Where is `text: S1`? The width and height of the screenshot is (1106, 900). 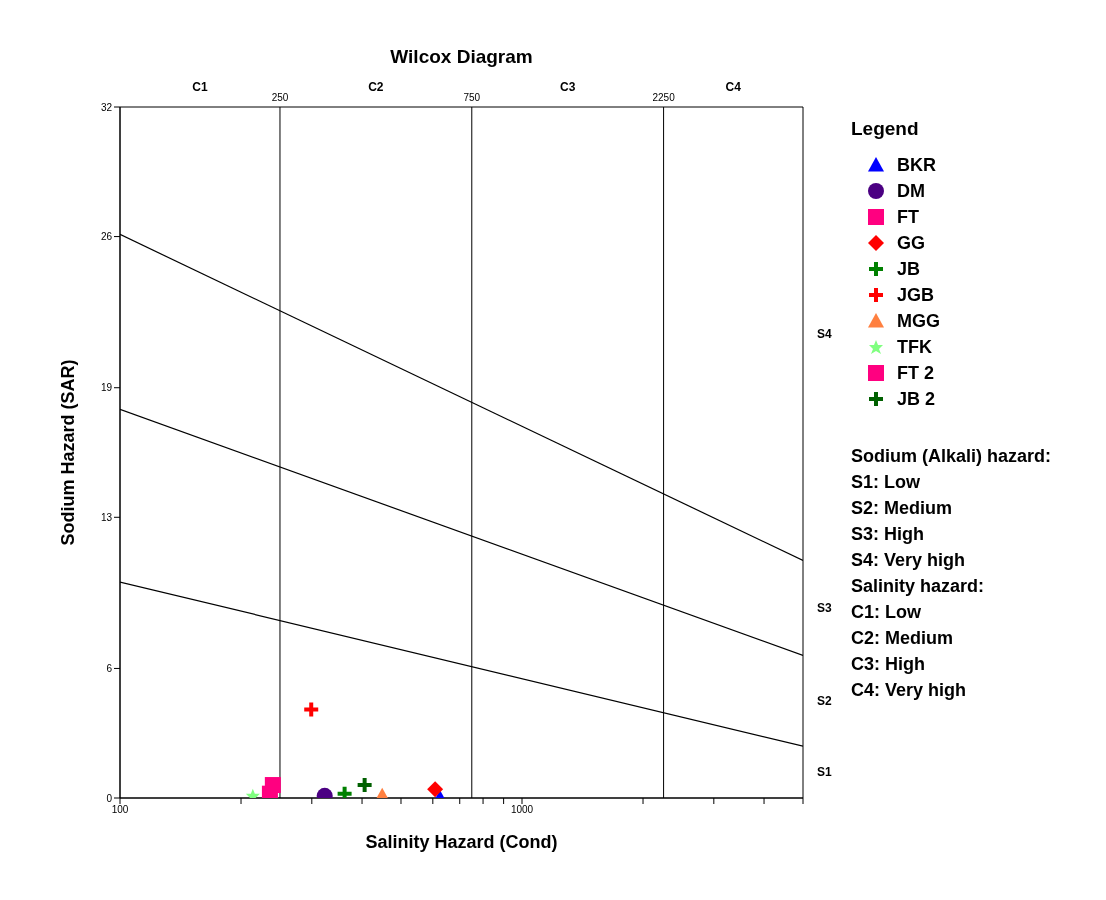 text: S1 is located at coordinates (824, 772).